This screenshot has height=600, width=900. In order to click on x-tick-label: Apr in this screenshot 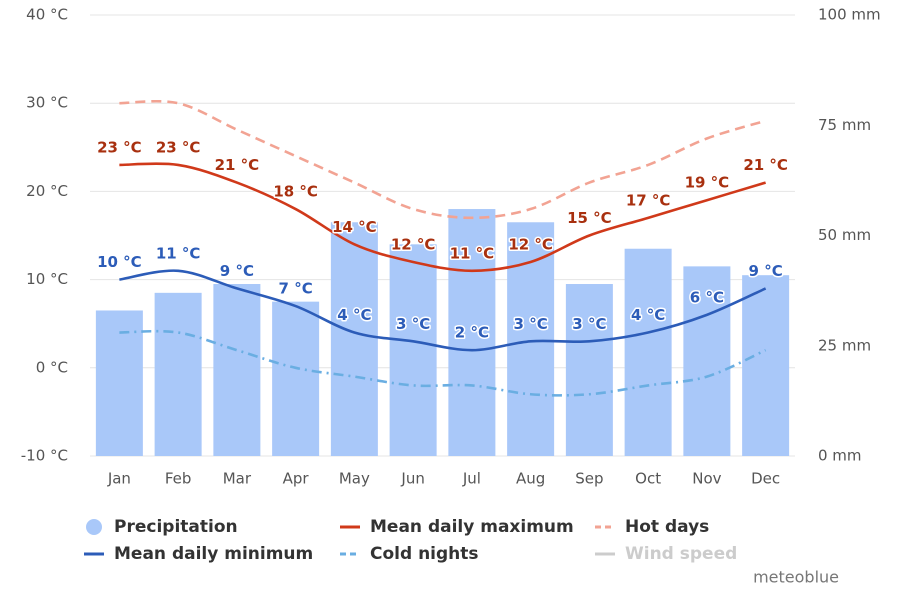, I will do `click(296, 479)`.